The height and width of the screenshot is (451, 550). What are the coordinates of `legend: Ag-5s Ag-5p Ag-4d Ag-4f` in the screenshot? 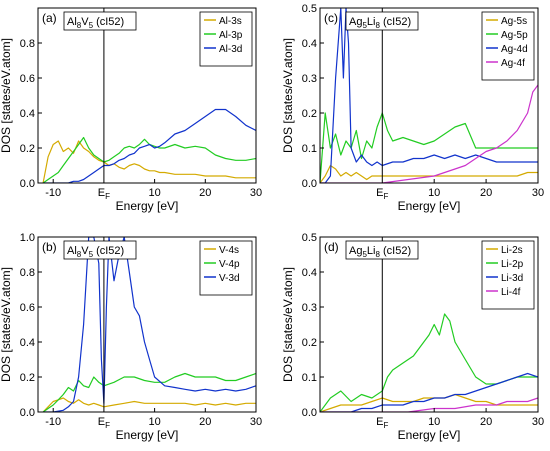 It's located at (508, 46).